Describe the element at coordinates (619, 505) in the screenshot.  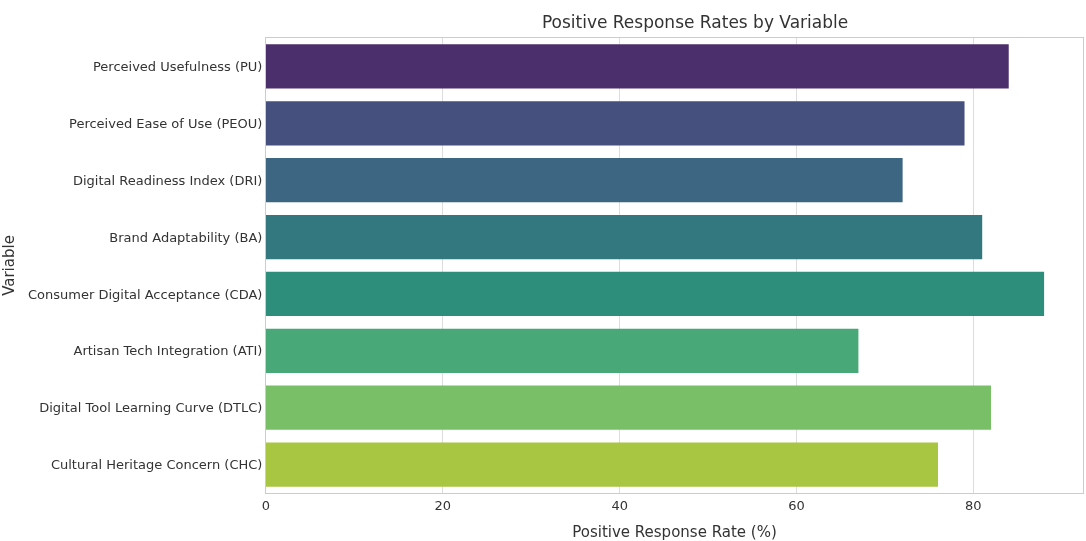
I see `x-tick-label: 40` at that location.